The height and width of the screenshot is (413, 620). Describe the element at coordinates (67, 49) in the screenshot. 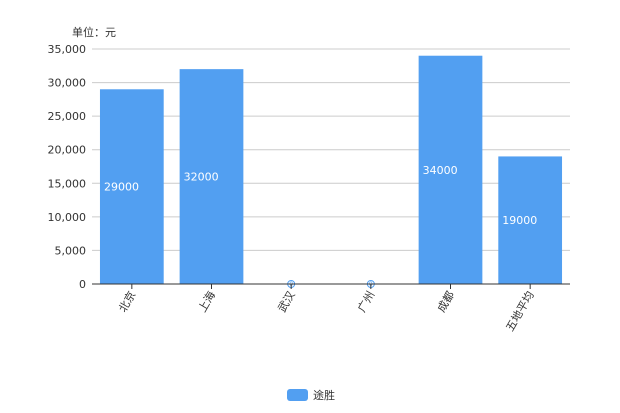

I see `y-tick-label: 35,000` at that location.